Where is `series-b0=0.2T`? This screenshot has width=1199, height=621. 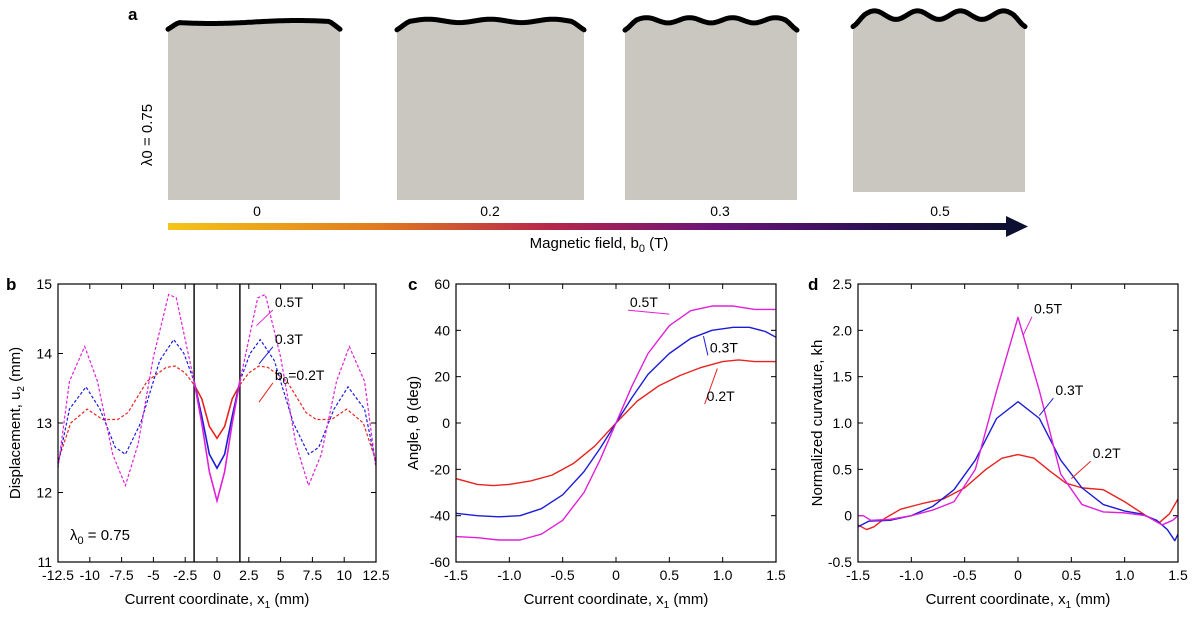 series-b0=0.2T is located at coordinates (217, 413).